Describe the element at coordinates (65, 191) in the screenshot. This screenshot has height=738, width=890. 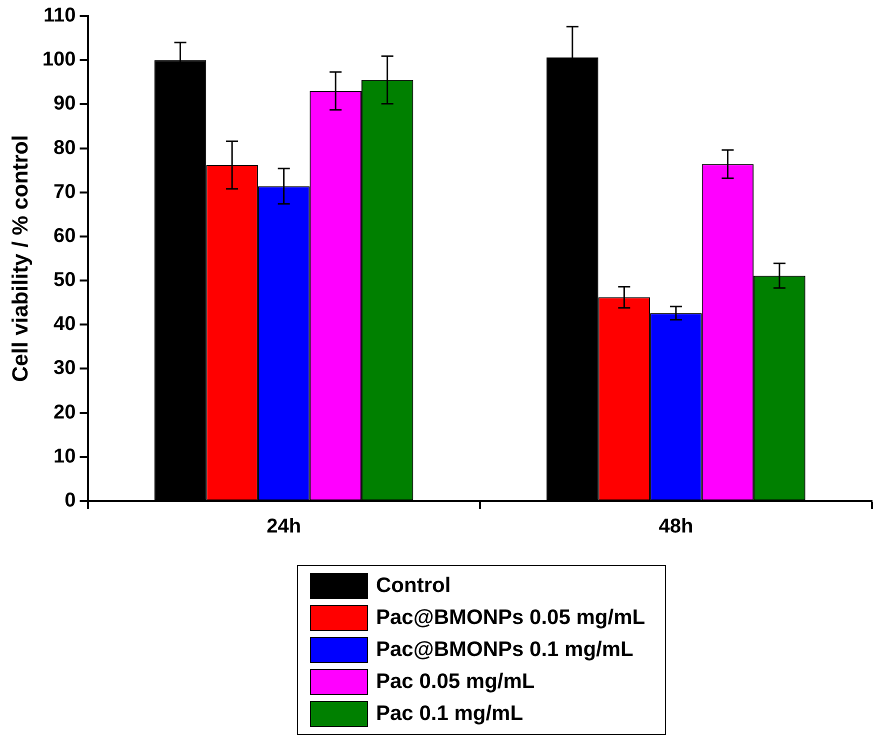
I see `y-tick-label: 70` at that location.